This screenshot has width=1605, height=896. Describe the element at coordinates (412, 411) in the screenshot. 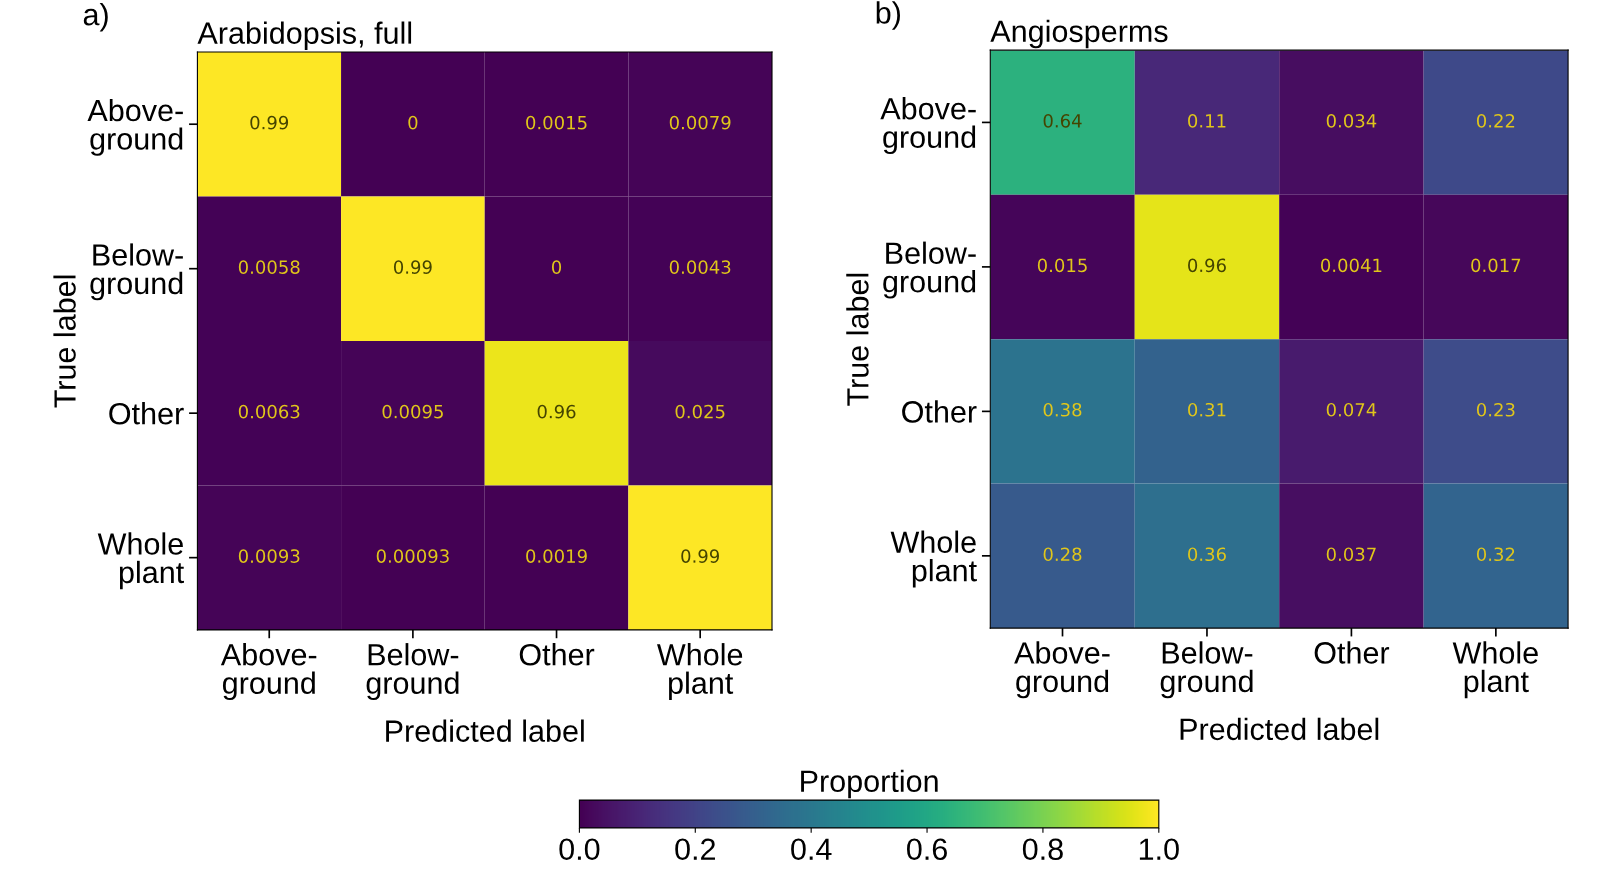

I see `data-label: 0.0095` at that location.